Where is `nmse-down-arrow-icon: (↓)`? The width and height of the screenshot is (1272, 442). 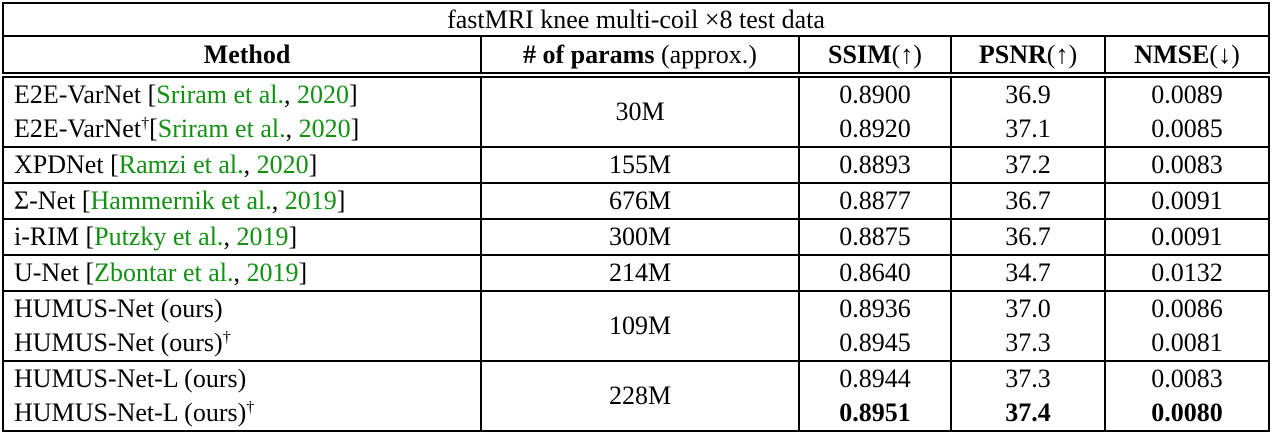 nmse-down-arrow-icon: (↓) is located at coordinates (1224, 54).